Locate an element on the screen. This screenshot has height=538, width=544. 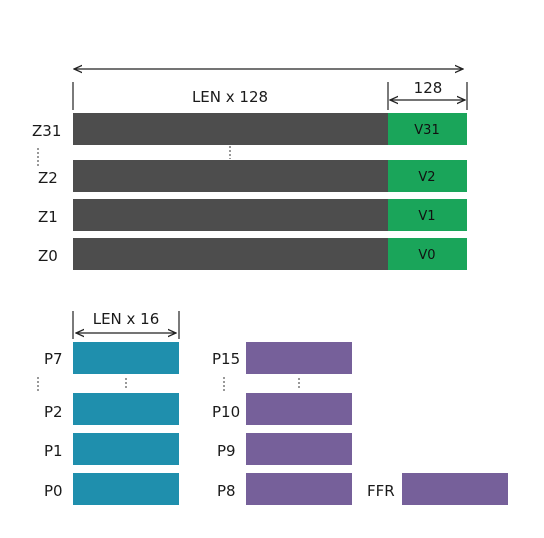
p-register-box-p8 is located at coordinates (299, 489).